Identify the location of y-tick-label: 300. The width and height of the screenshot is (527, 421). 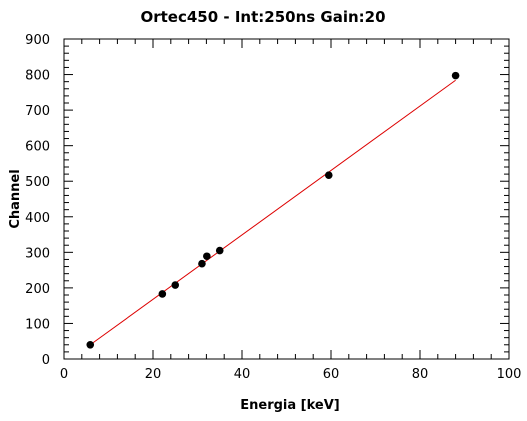
(37, 253).